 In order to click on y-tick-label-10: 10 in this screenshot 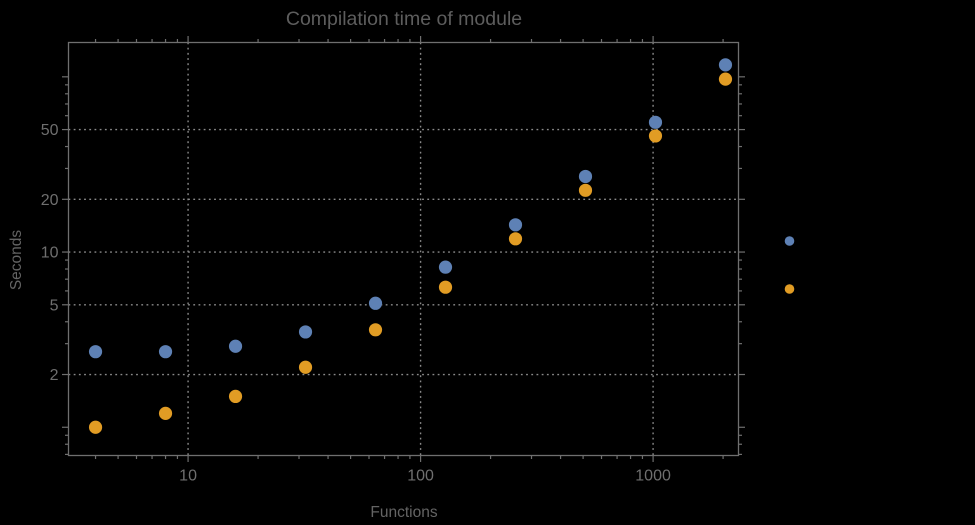, I will do `click(50, 253)`.